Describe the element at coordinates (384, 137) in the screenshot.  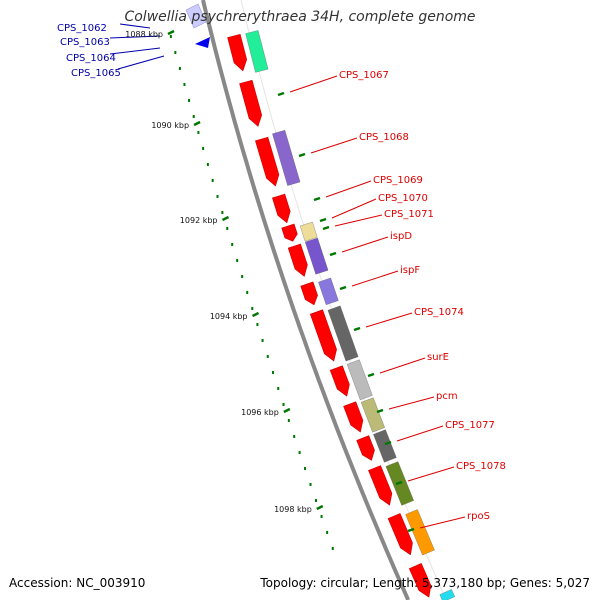
I see `right-gene-label: CPS_1068` at that location.